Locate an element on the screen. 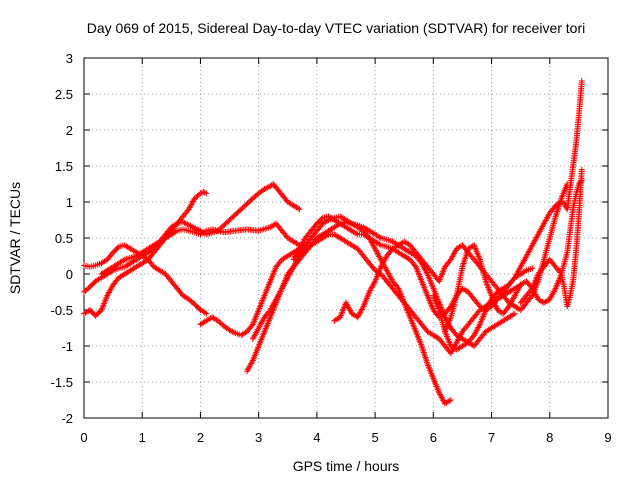 The height and width of the screenshot is (480, 640). y-tick-labels: -2 -1.5 -1 -0.5 0 0.5 1 1.5 2 2.5 3 is located at coordinates (62, 238).